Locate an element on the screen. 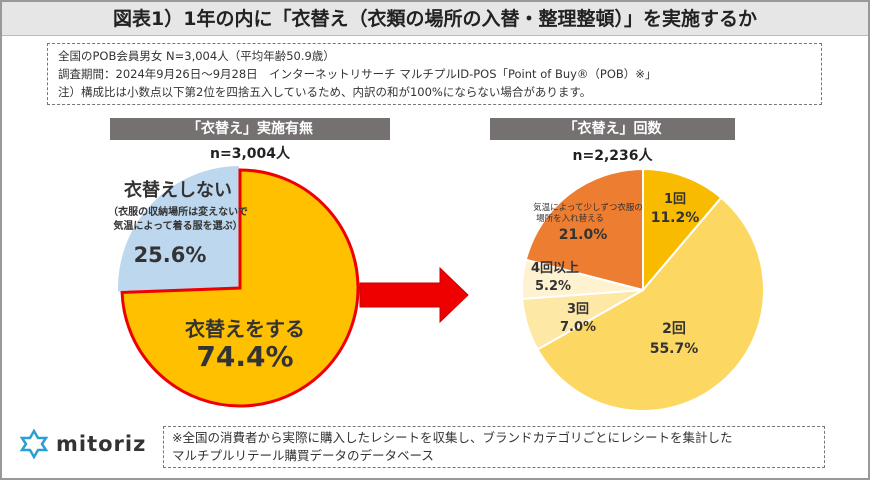 Image resolution: width=870 pixels, height=480 pixels. label-4: 4回以上 is located at coordinates (555, 268).